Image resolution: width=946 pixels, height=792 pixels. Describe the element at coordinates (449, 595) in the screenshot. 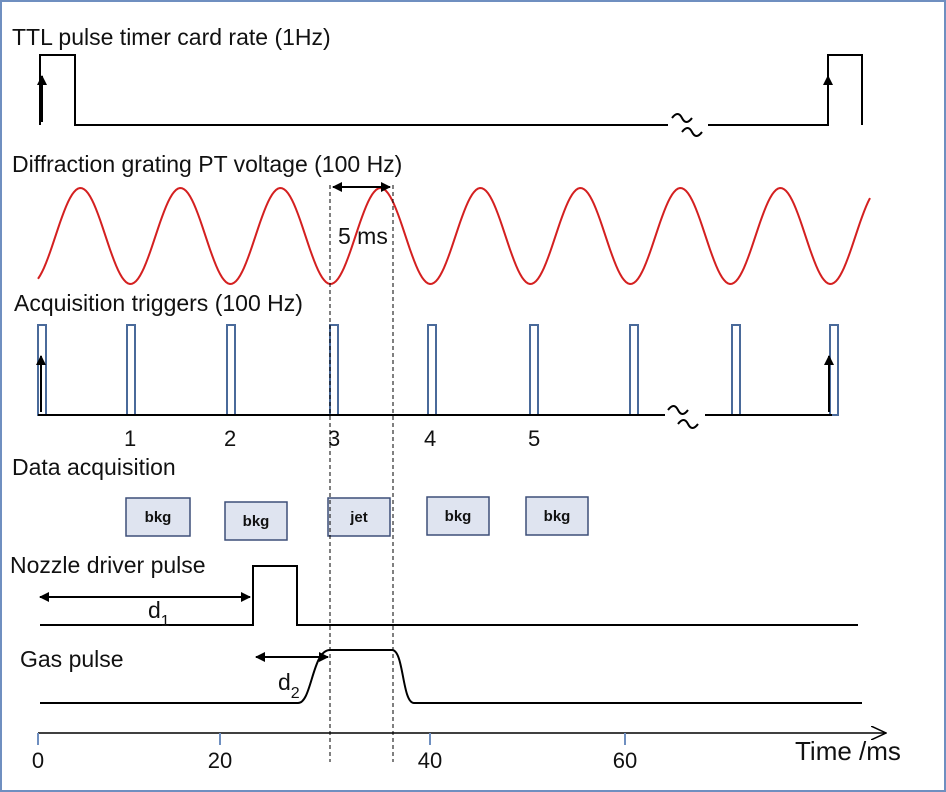

I see `nozzle-signal` at that location.